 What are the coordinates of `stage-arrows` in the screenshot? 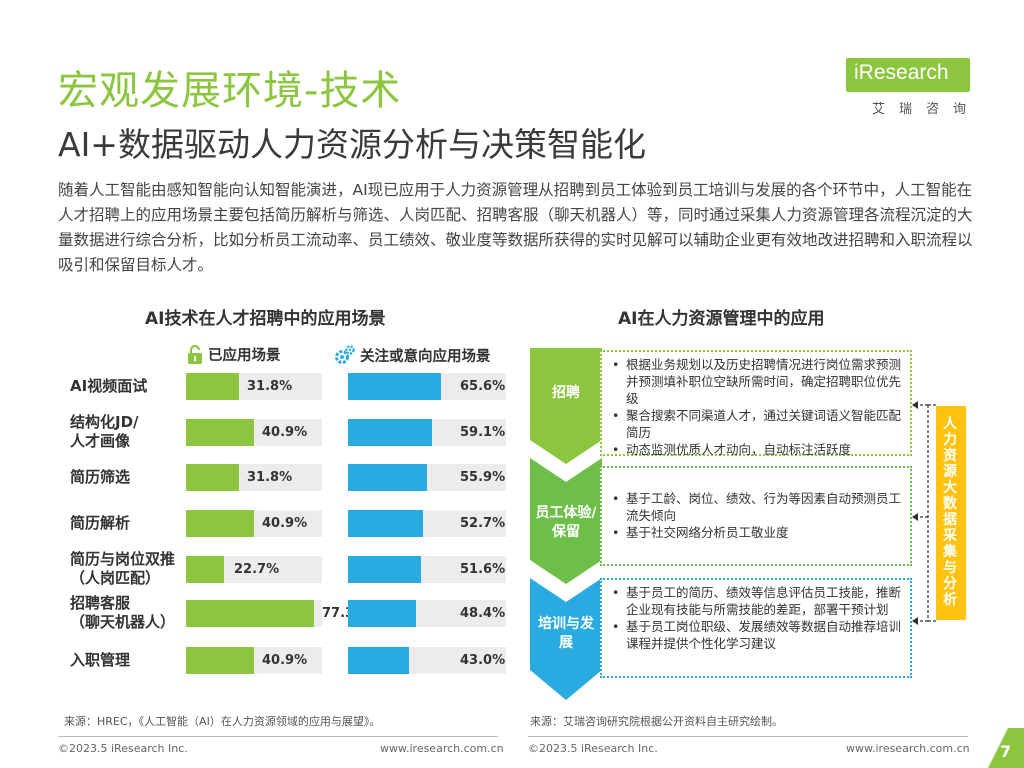 It's located at (566, 524).